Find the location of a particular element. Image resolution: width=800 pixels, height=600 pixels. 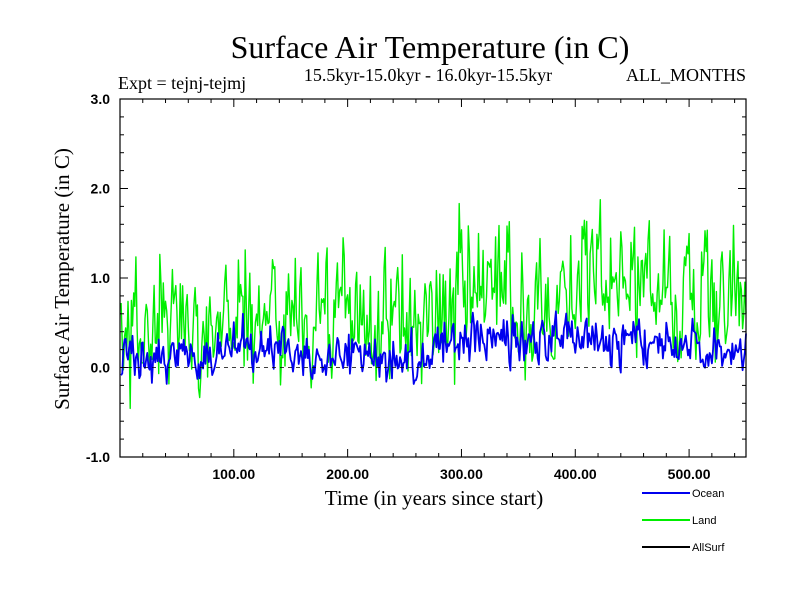

chart-title: Surface Air Temperature (in C) is located at coordinates (430, 47).